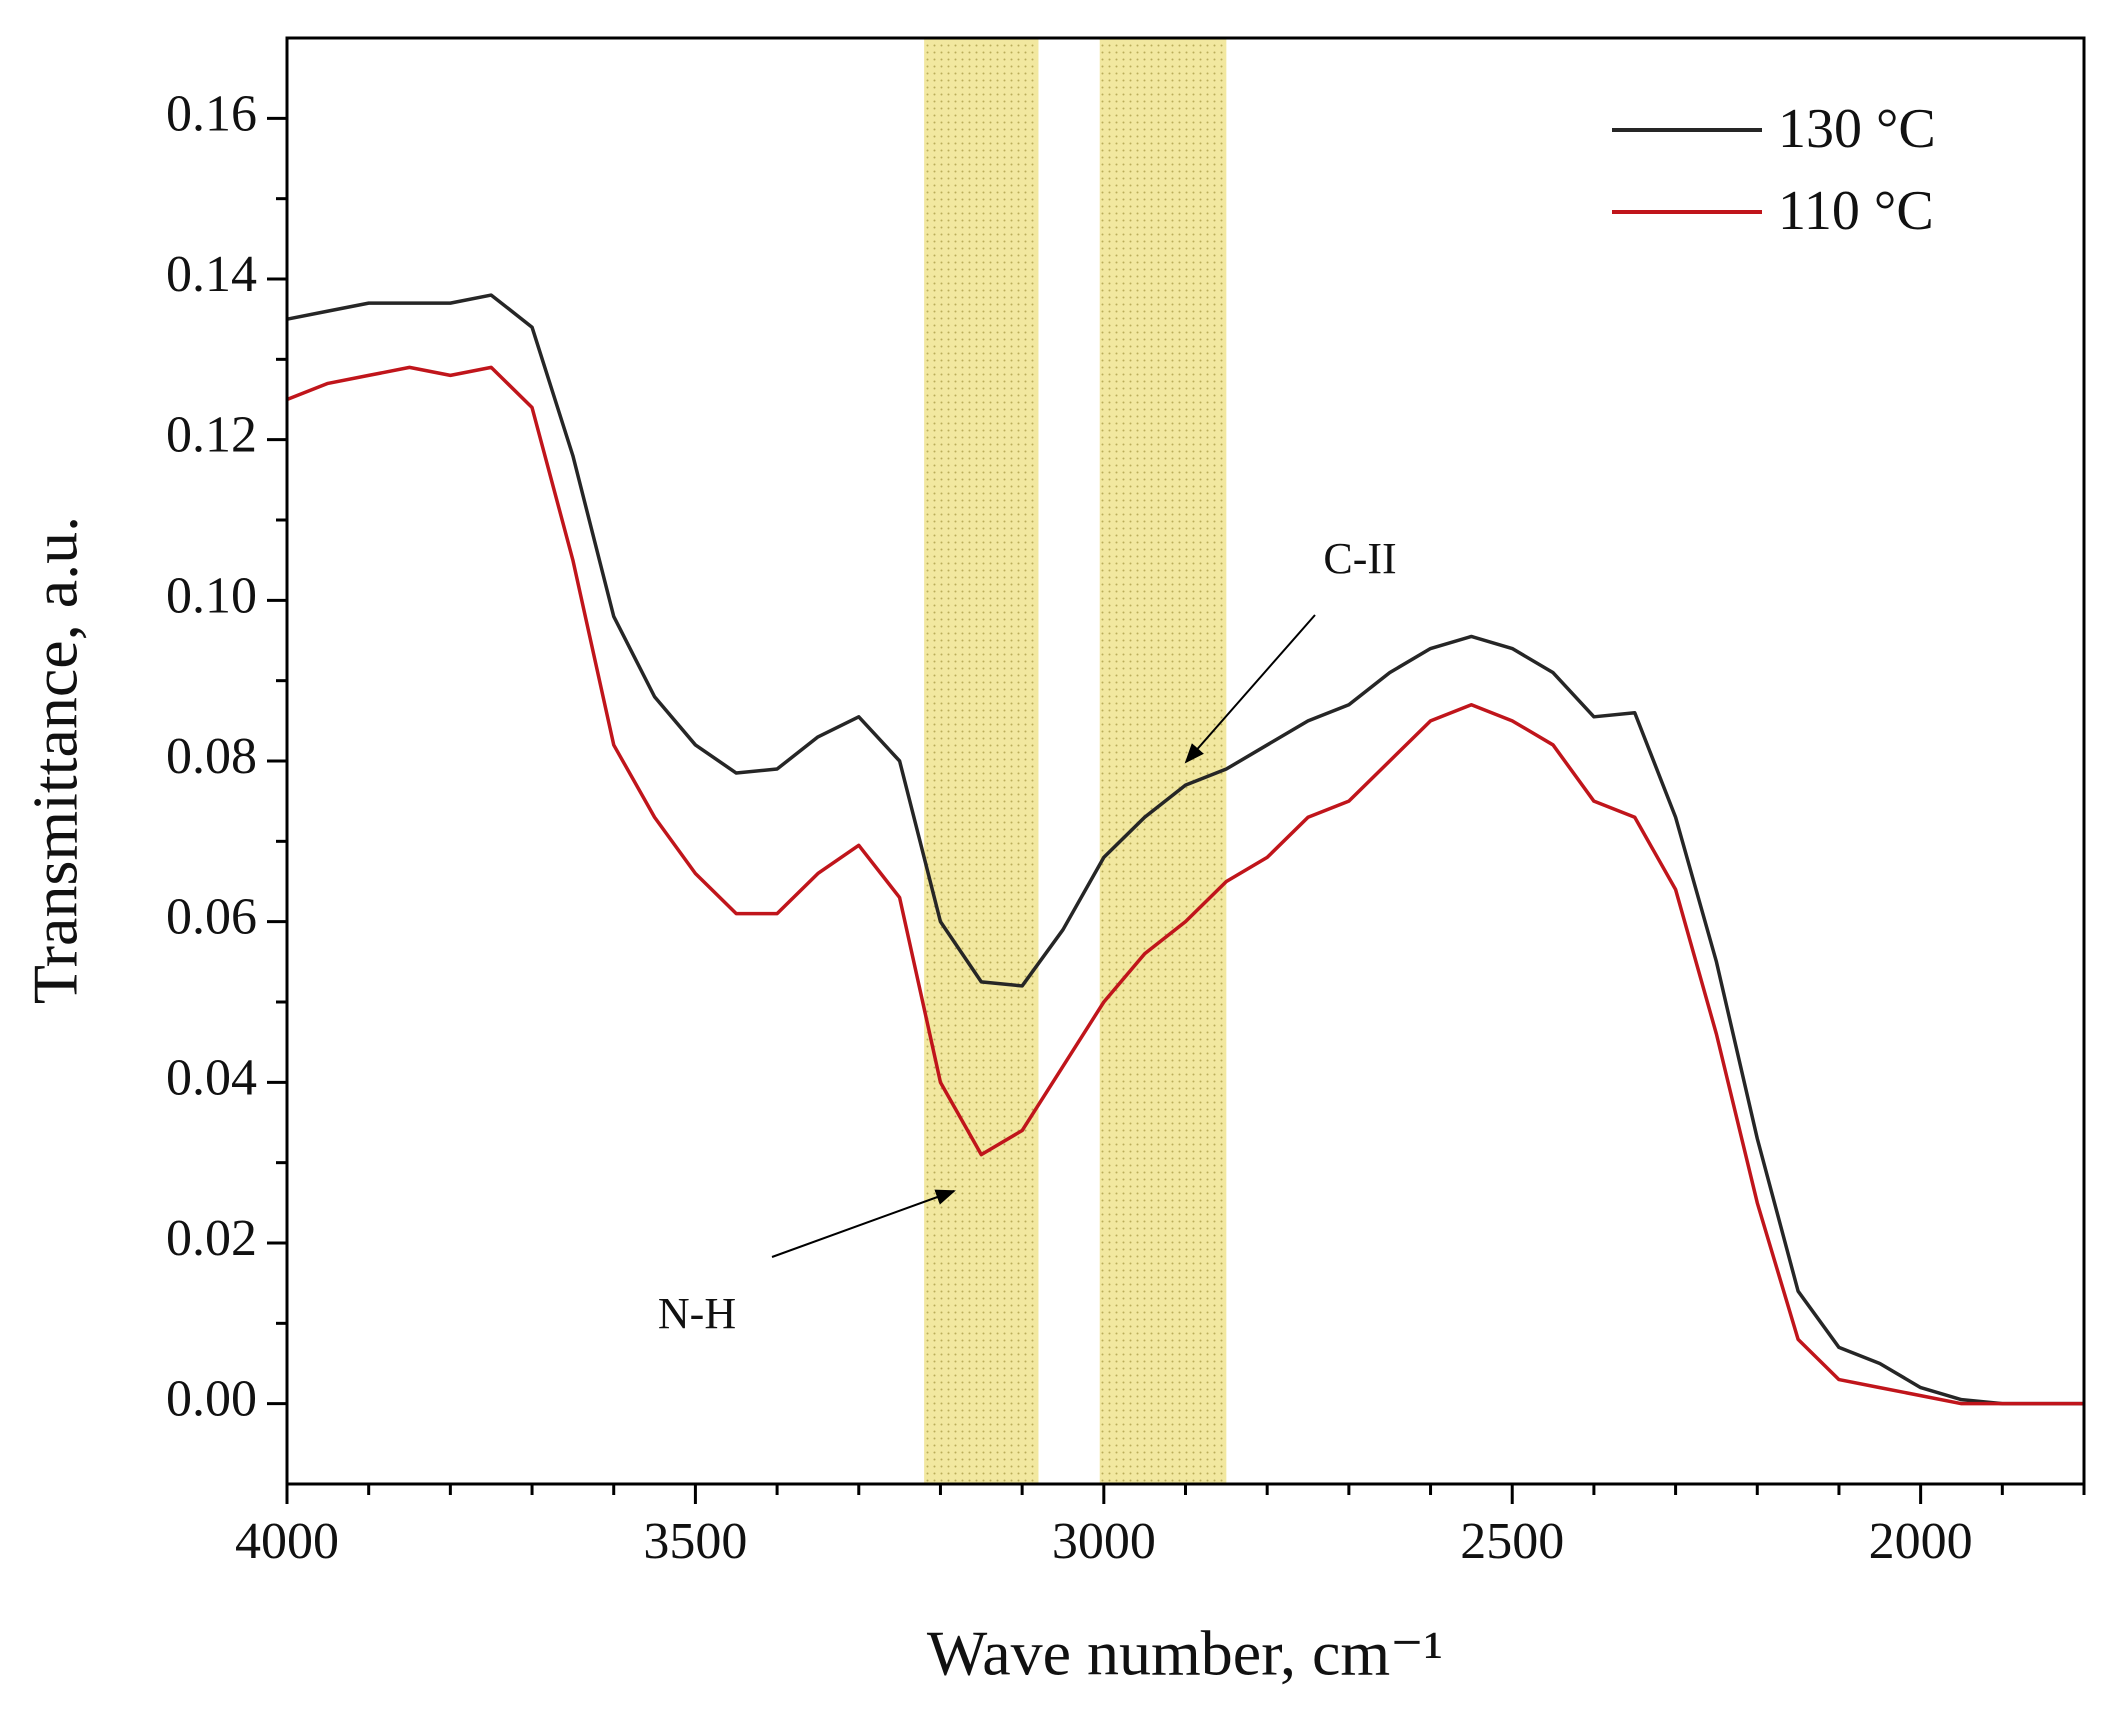 The height and width of the screenshot is (1720, 2116). I want to click on y-tick-label: 0.02, so click(211, 1238).